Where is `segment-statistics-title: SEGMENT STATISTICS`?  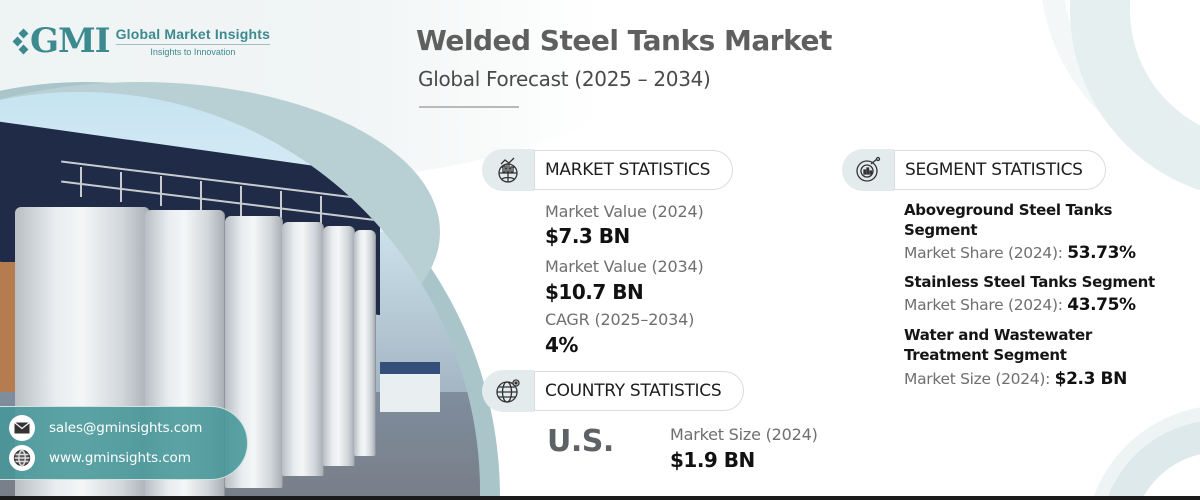 segment-statistics-title: SEGMENT STATISTICS is located at coordinates (1000, 170).